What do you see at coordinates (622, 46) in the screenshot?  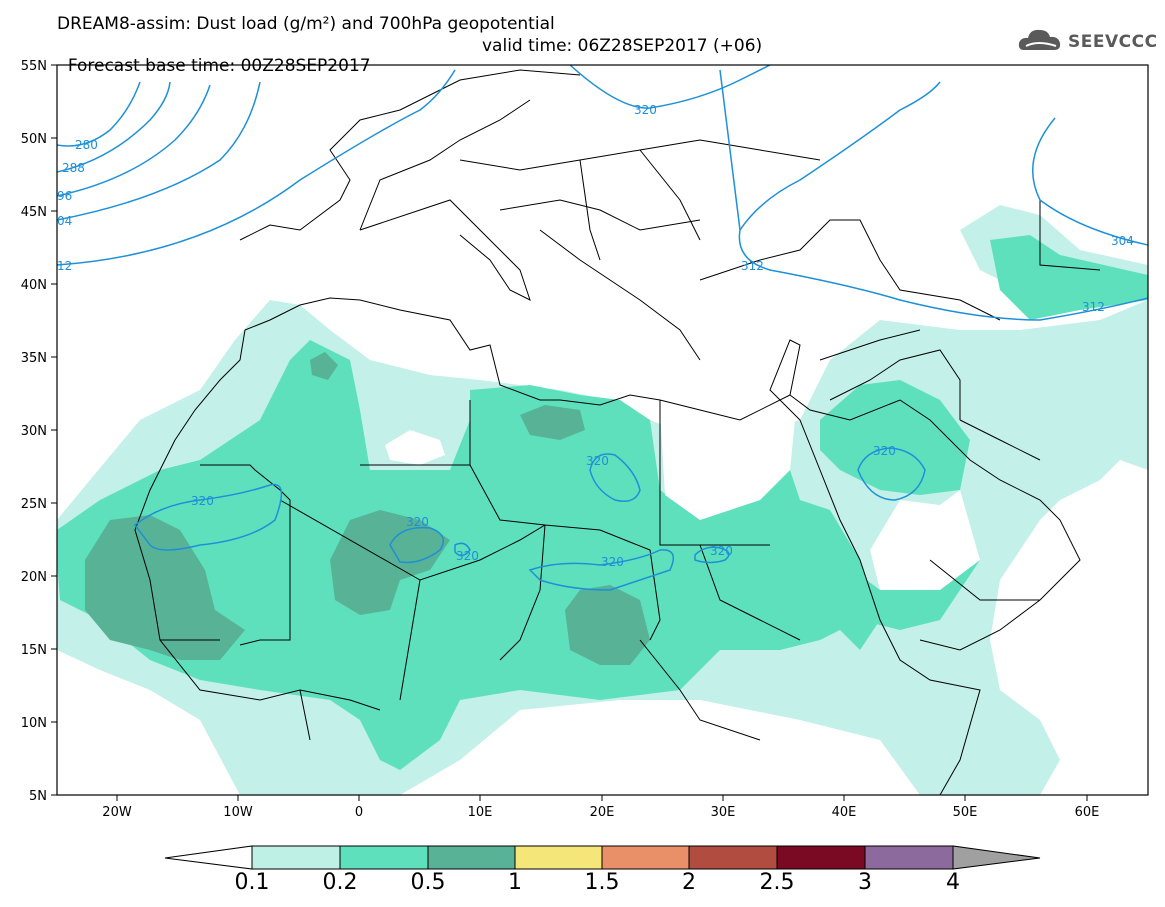 I see `valid-time: valid time: 06Z28SEP2017 (+06)` at bounding box center [622, 46].